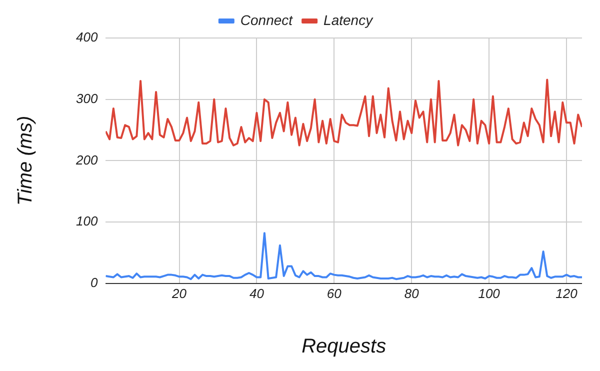 The image size is (600, 371). Describe the element at coordinates (257, 293) in the screenshot. I see `x-tick-label: 40` at that location.